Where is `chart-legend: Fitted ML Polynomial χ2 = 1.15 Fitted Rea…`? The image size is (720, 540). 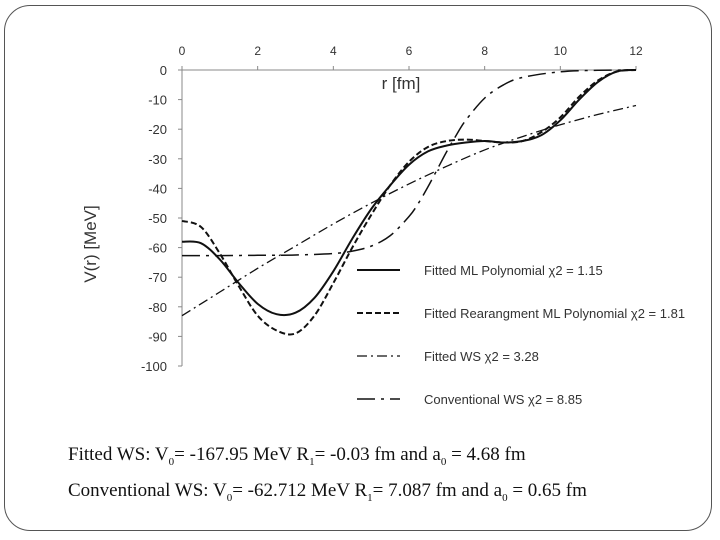
chart-legend: Fitted ML Polynomial χ2 = 1.15 Fitted Rea… is located at coordinates (521, 335).